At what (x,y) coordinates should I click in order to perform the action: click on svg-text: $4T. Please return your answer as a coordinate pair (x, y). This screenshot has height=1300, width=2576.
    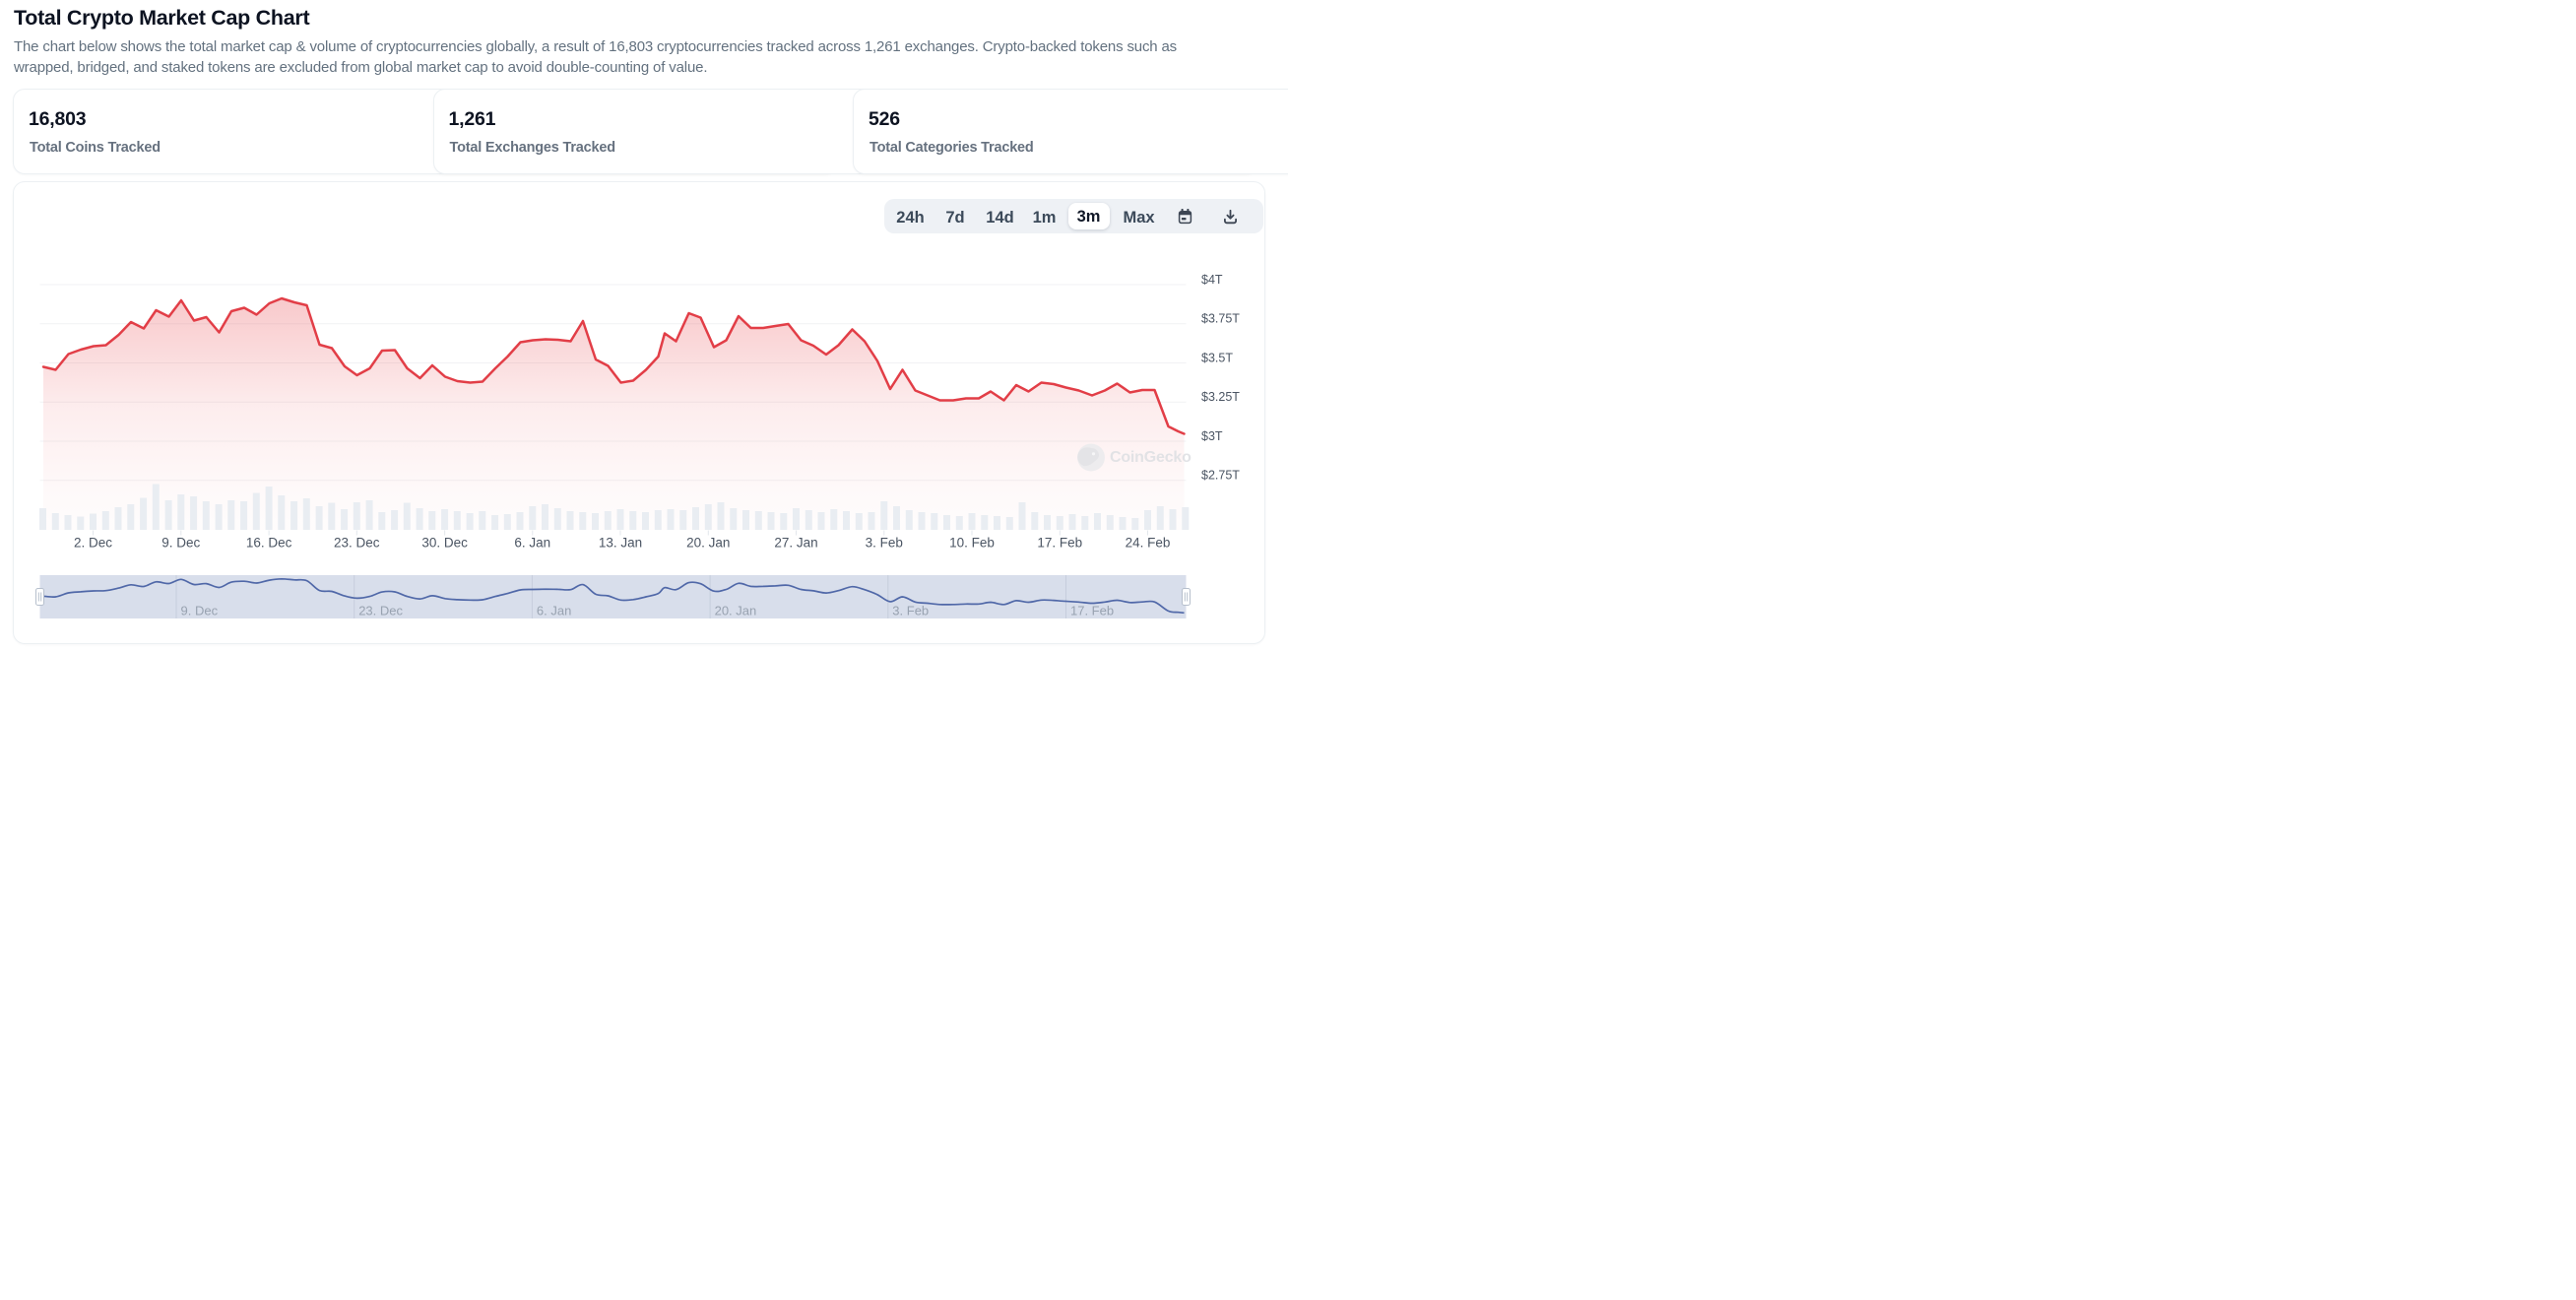
    Looking at the image, I should click on (1212, 279).